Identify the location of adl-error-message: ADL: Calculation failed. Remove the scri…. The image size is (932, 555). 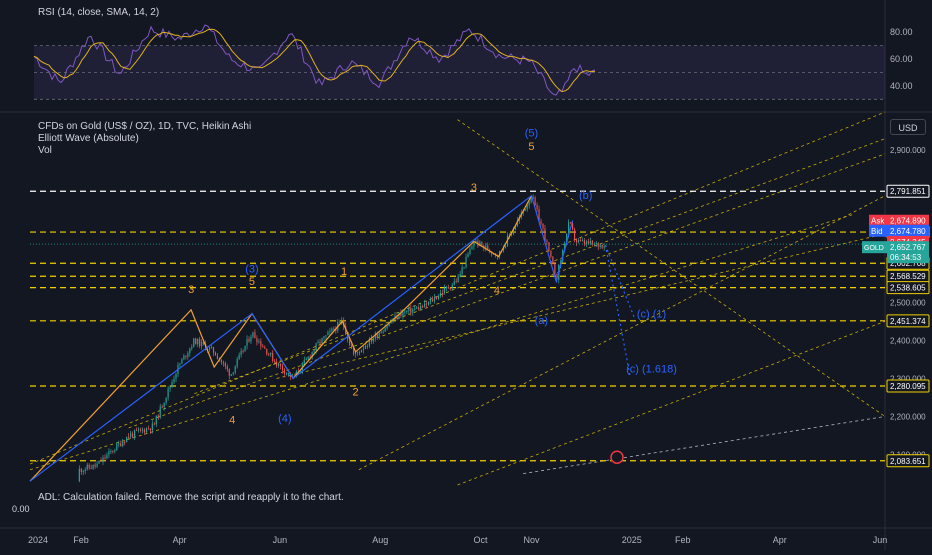
(191, 497).